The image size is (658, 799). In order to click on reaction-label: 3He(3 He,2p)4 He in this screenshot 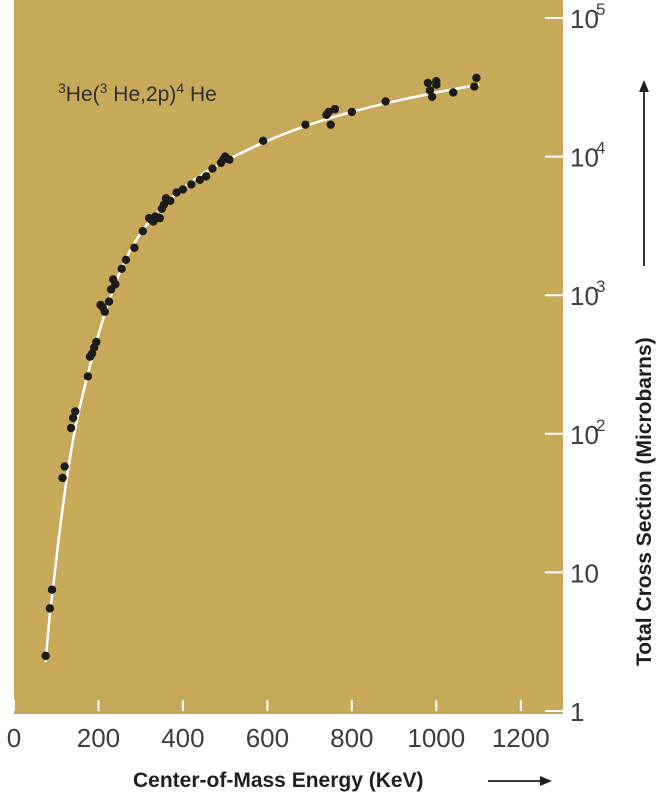, I will do `click(137, 93)`.